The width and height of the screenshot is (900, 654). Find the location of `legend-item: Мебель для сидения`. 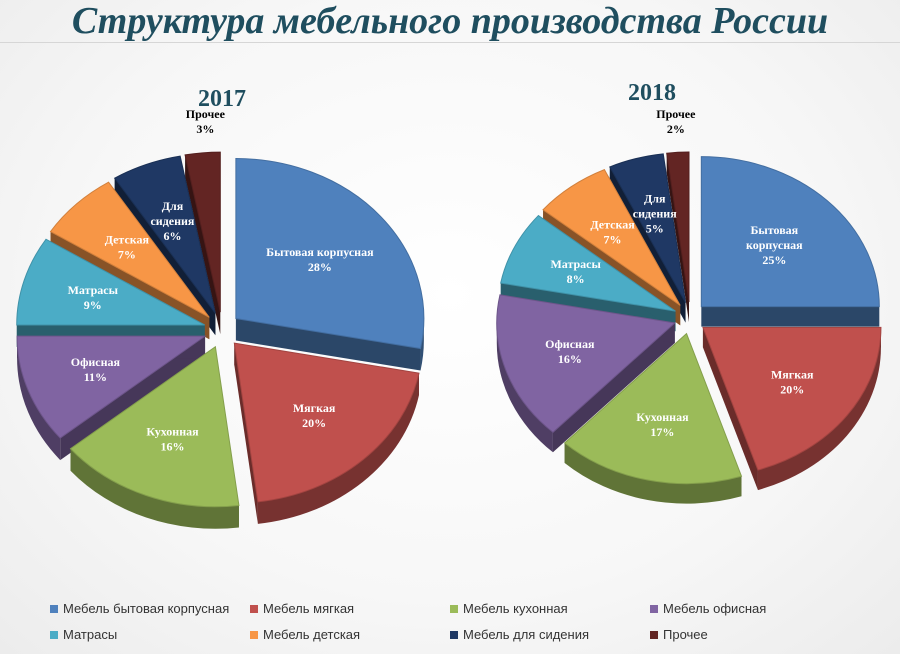

legend-item: Мебель для сидения is located at coordinates (519, 635).